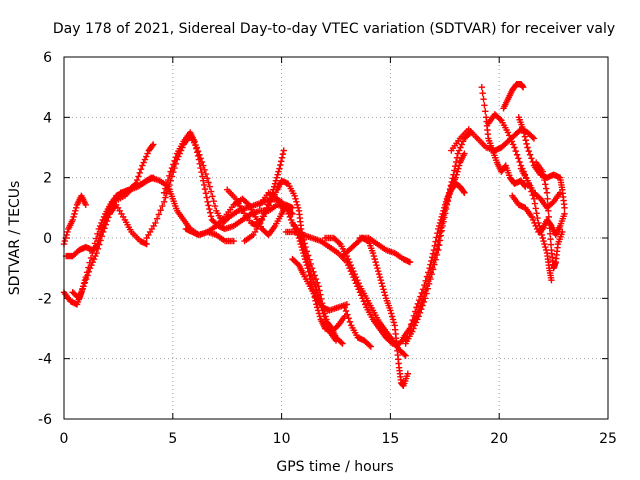 The image size is (640, 480). I want to click on x-tick-label: 15, so click(390, 439).